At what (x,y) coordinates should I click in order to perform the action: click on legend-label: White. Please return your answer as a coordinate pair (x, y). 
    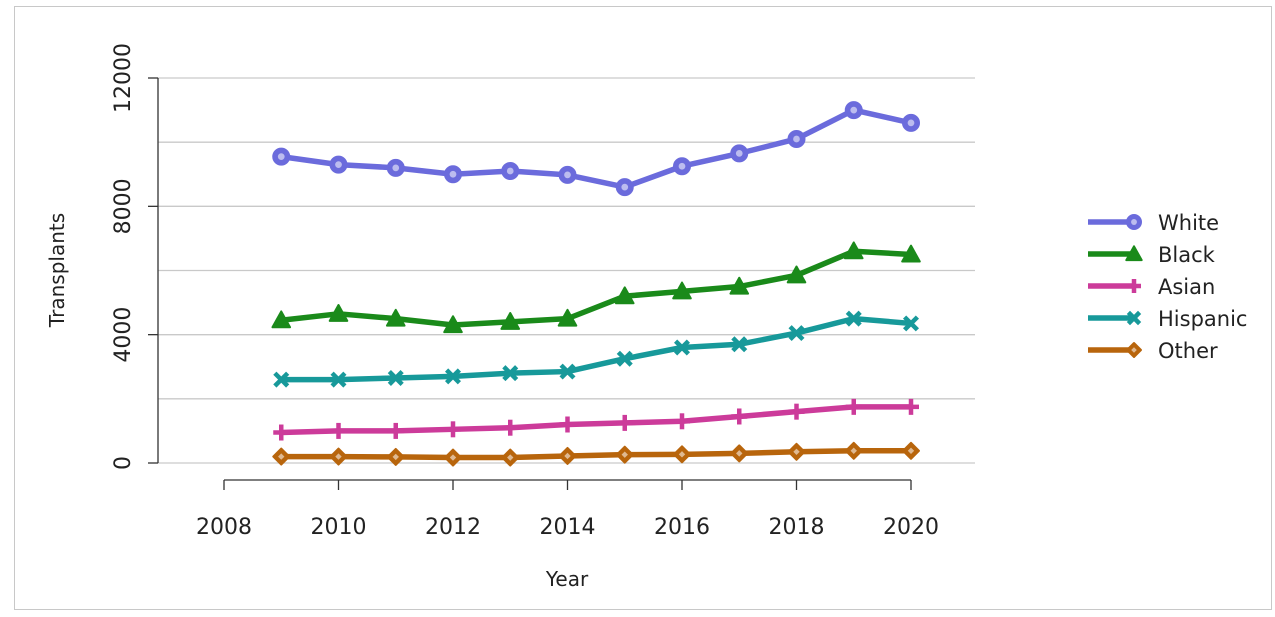
    Looking at the image, I should click on (1188, 223).